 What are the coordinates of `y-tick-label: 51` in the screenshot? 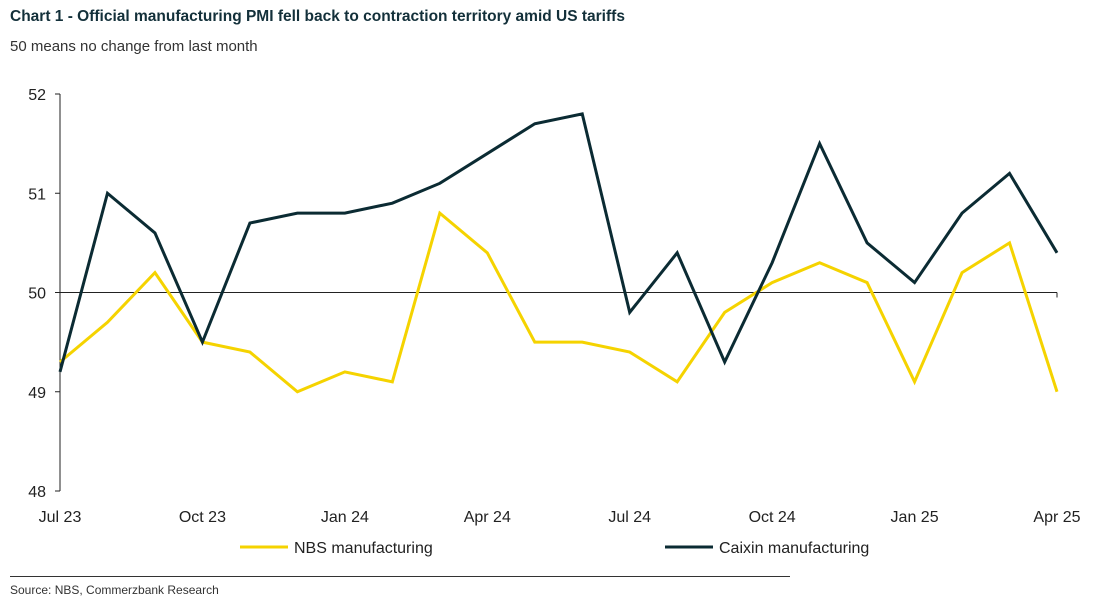 It's located at (37, 194).